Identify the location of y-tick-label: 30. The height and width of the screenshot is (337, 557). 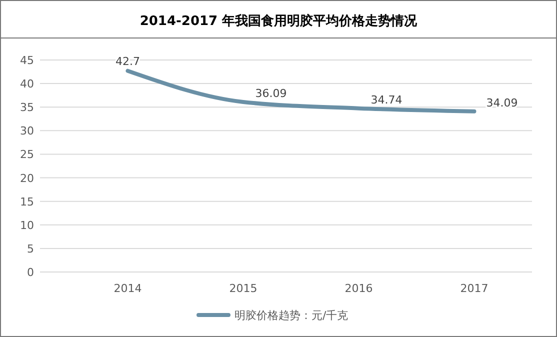
(27, 131).